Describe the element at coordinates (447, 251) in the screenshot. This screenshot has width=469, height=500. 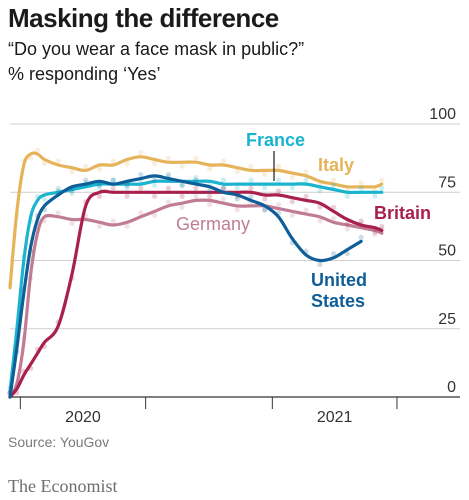
I see `y-tick-label-50: 50` at that location.